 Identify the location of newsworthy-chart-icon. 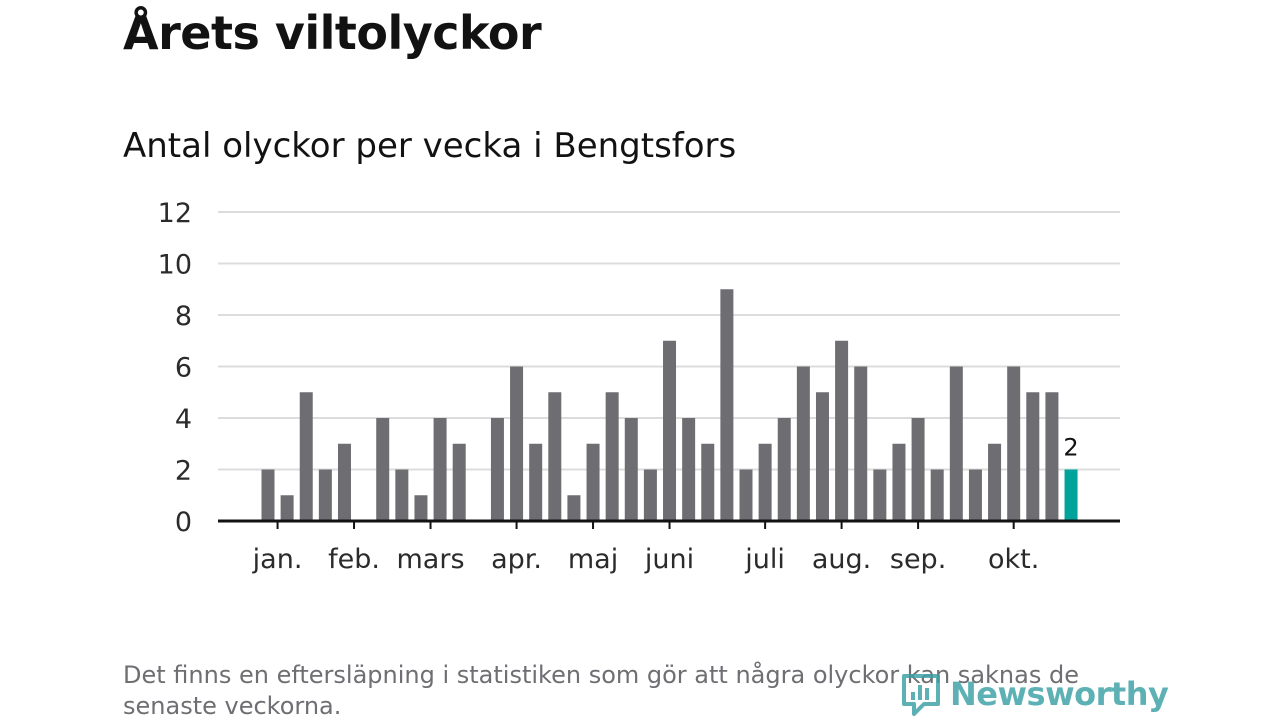
(921, 695).